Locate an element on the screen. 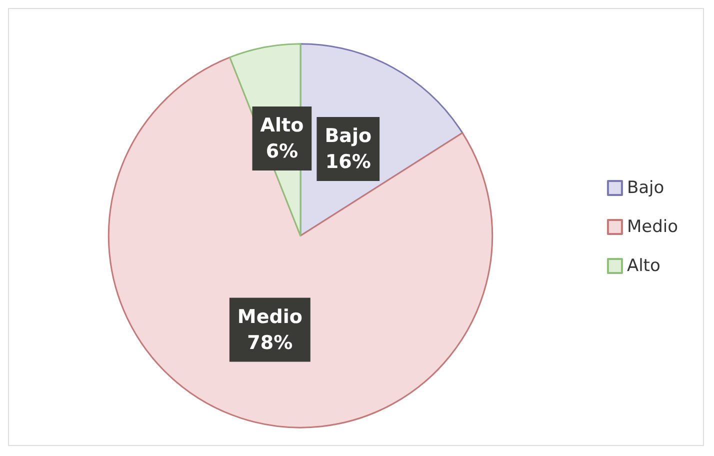 Image resolution: width=714 pixels, height=456 pixels. data-label: 78% is located at coordinates (270, 343).